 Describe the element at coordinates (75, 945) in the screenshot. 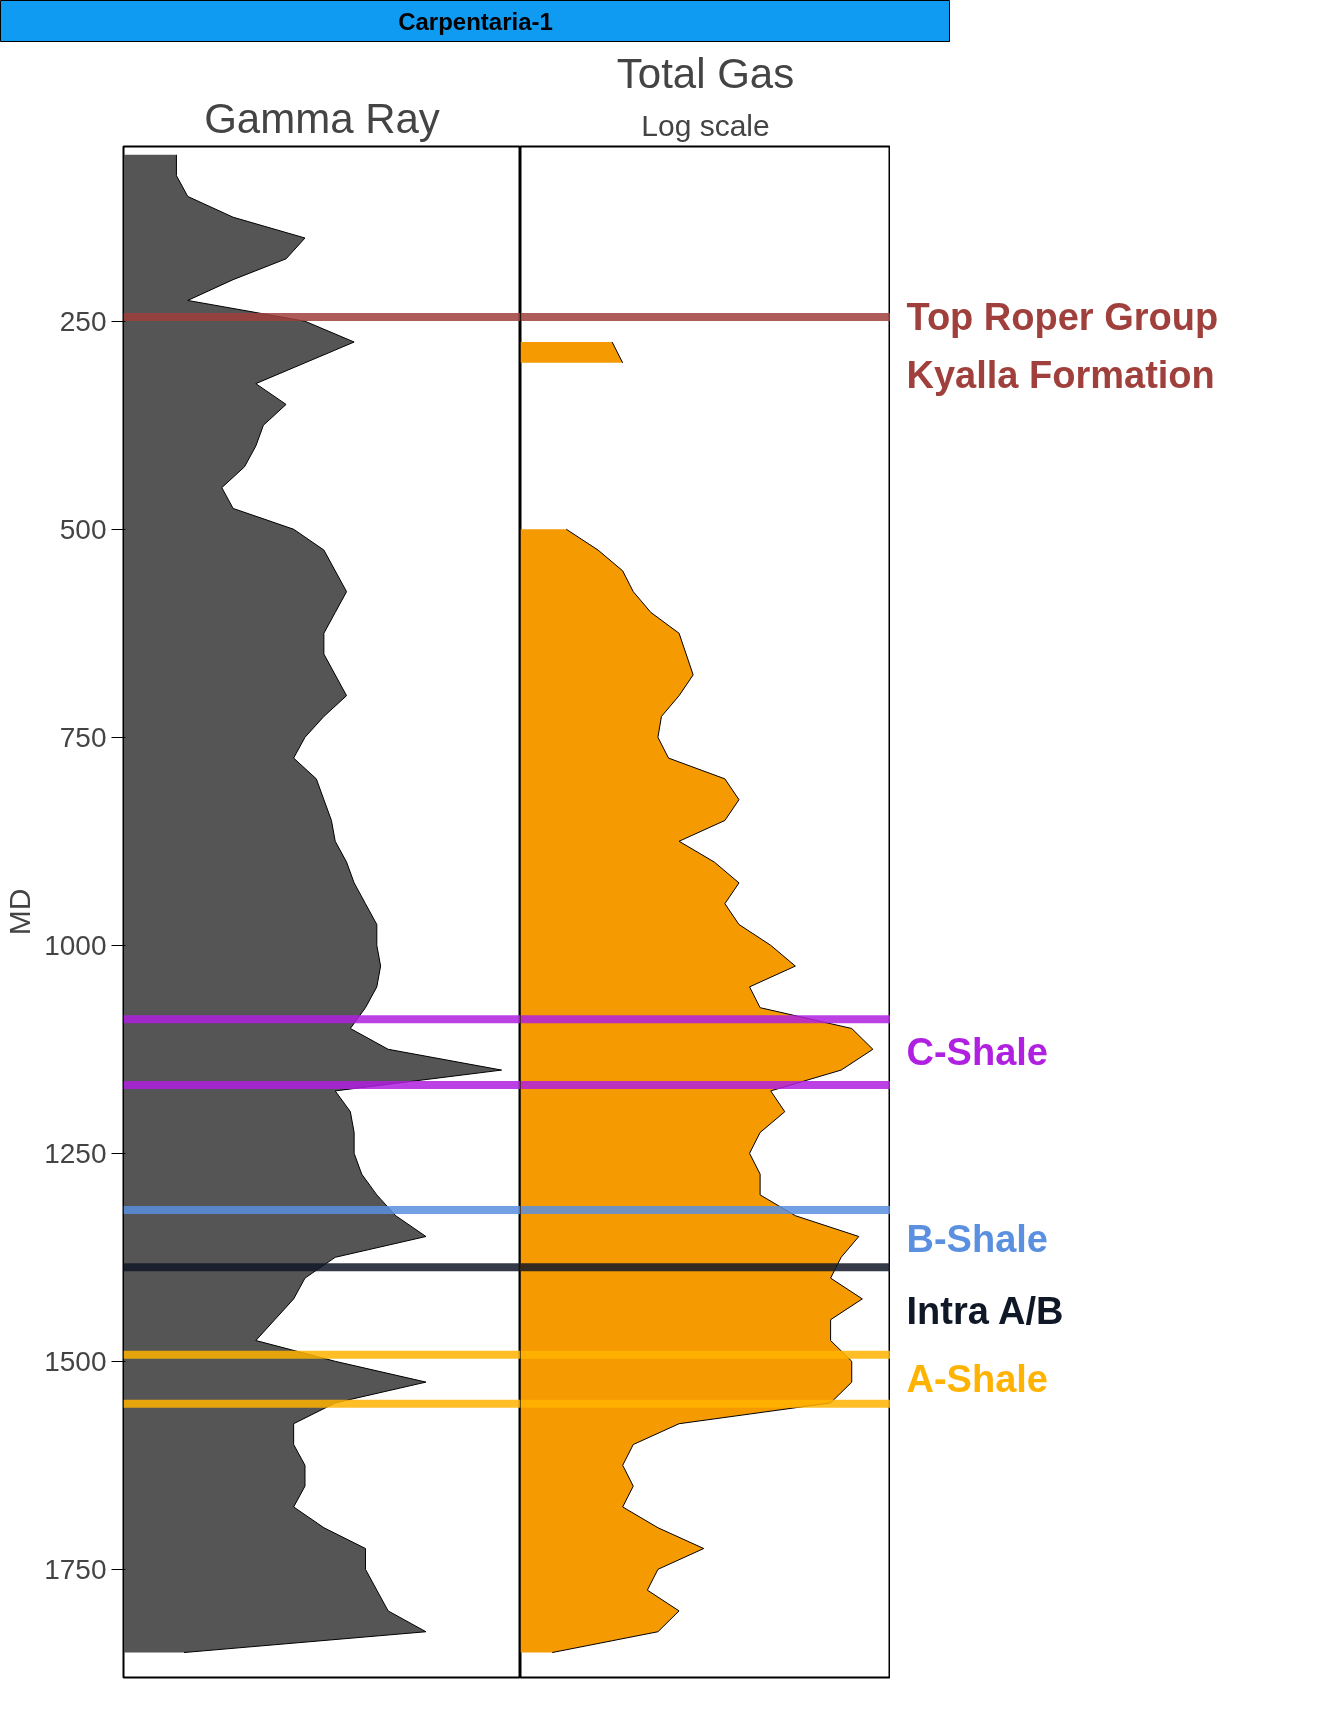

I see `y-tick-label: 1000` at that location.